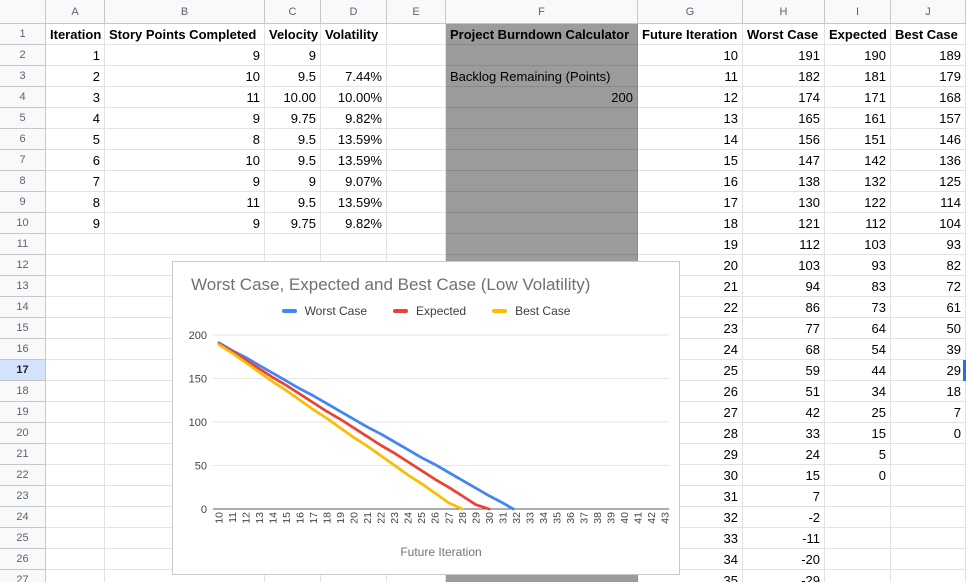  What do you see at coordinates (293, 202) in the screenshot?
I see `cell-C9: 9.5` at bounding box center [293, 202].